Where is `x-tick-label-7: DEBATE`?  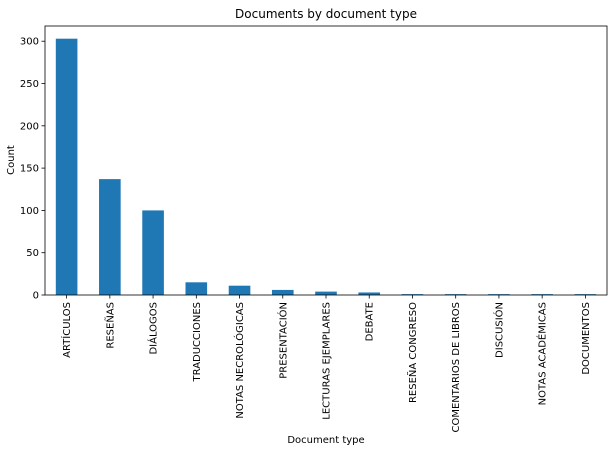
x-tick-label-7: DEBATE is located at coordinates (370, 321).